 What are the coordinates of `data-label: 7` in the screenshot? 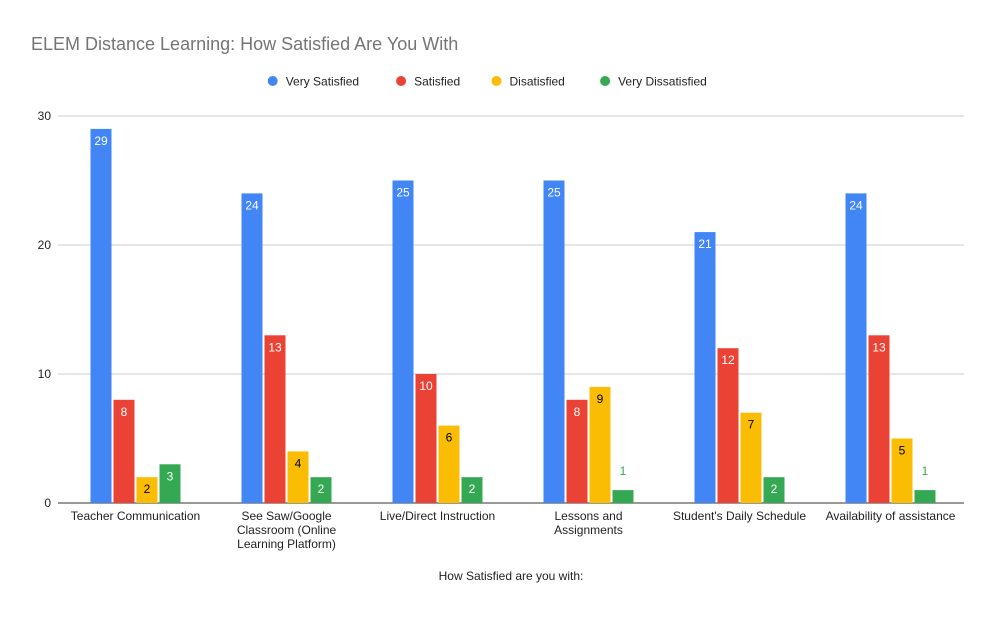 It's located at (751, 425).